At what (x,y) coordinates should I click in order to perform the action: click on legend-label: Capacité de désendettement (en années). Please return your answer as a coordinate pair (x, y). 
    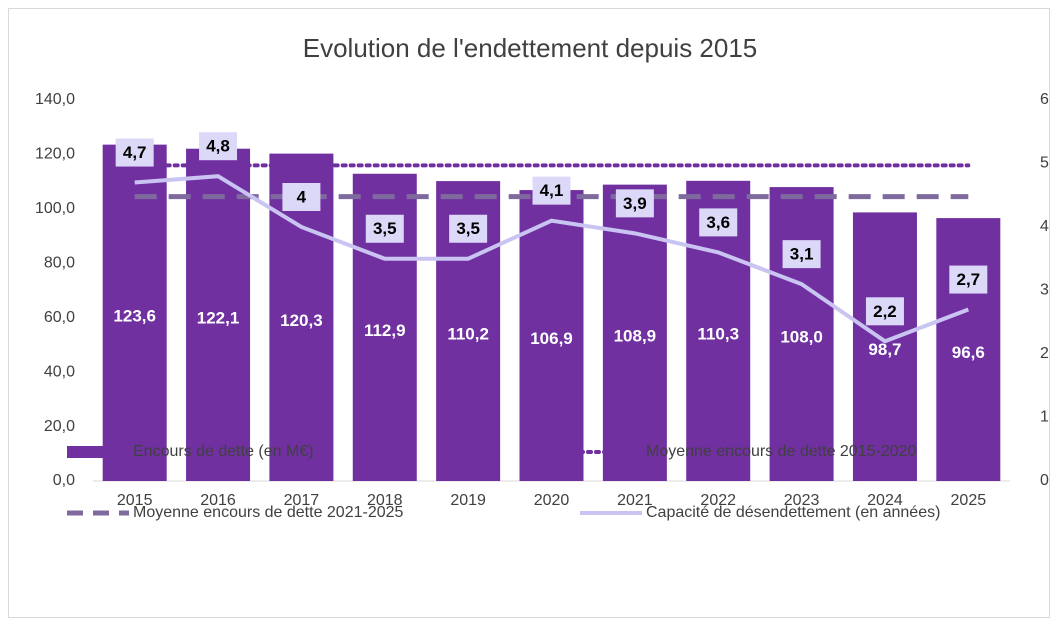
    Looking at the image, I should click on (793, 512).